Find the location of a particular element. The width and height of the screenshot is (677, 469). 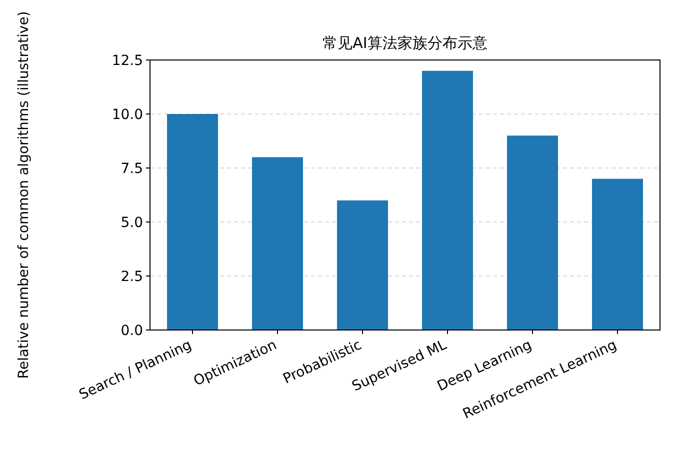

y-tick-label: 12.5 is located at coordinates (127, 61).